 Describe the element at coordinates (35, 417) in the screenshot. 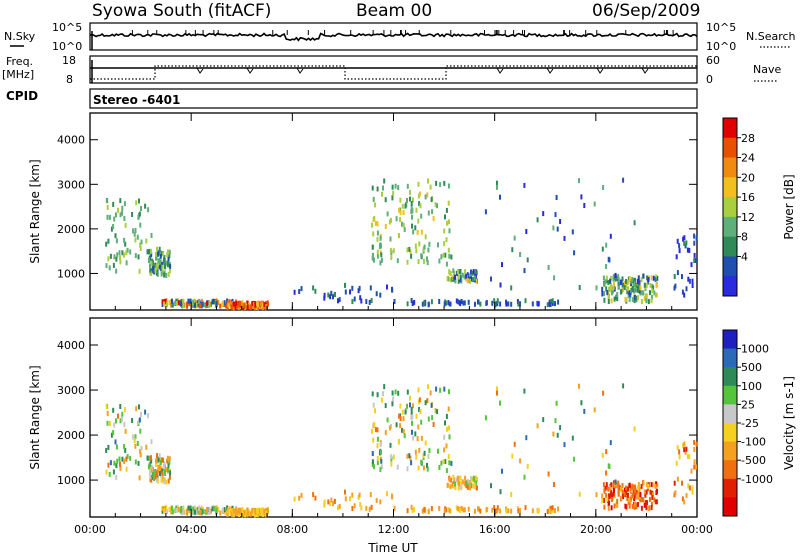

I see `y-axis-label: Slant Range [km]` at that location.